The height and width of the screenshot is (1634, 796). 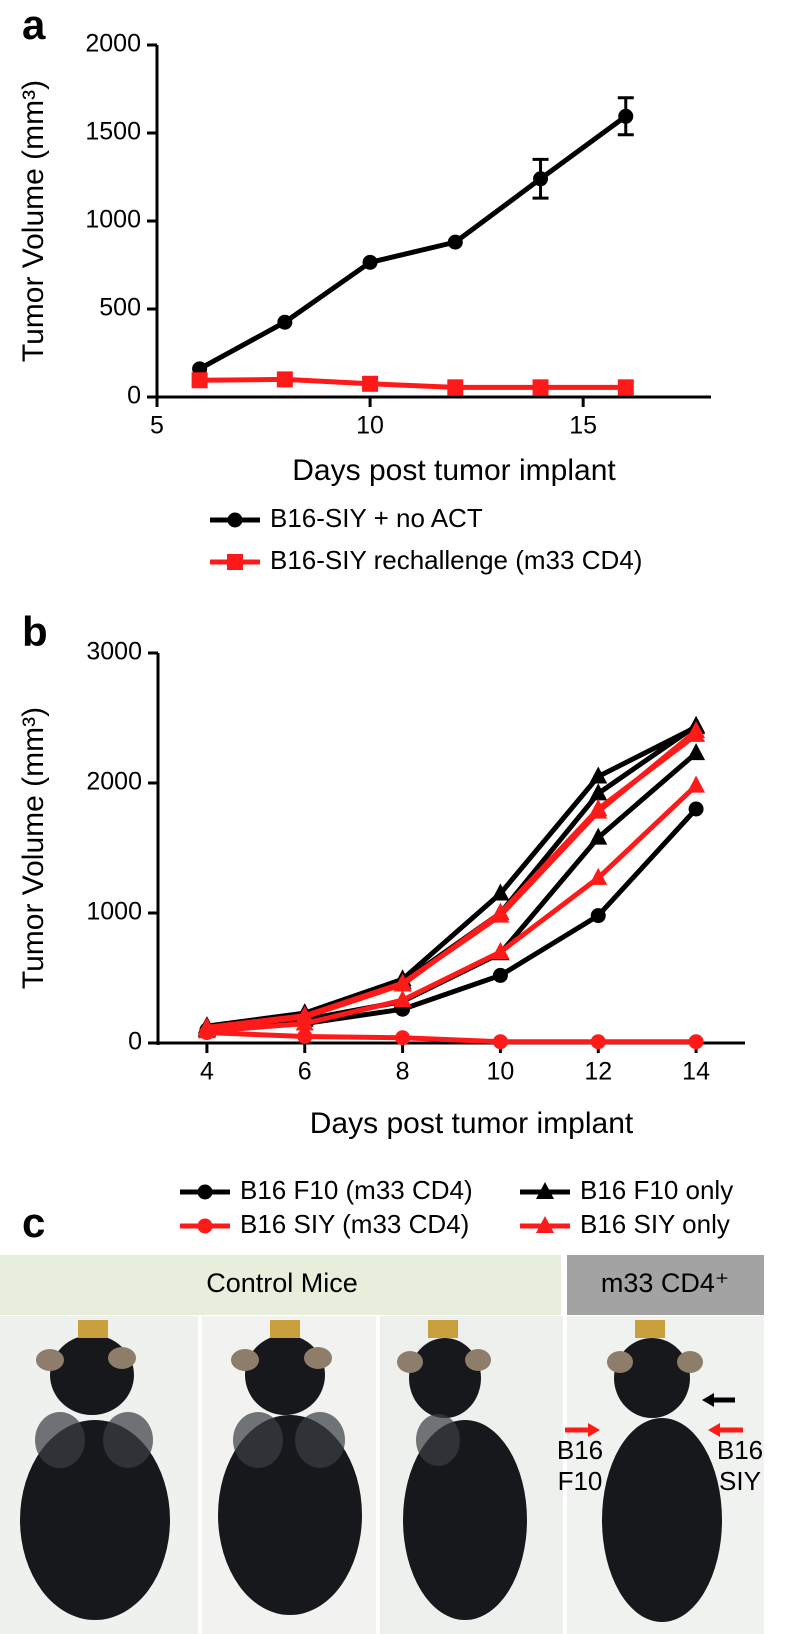 What do you see at coordinates (456, 560) in the screenshot?
I see `legend-label: B16-SIY rechallenge (m33 CD4)` at bounding box center [456, 560].